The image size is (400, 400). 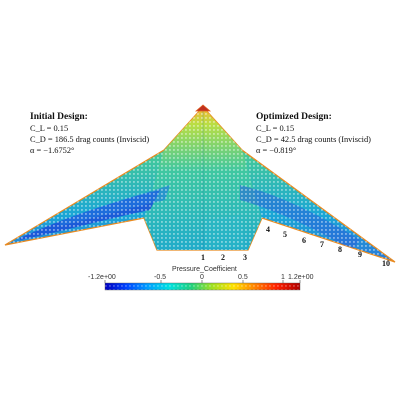 What do you see at coordinates (160, 277) in the screenshot?
I see `colorbar-tick-label: -0.5` at bounding box center [160, 277].